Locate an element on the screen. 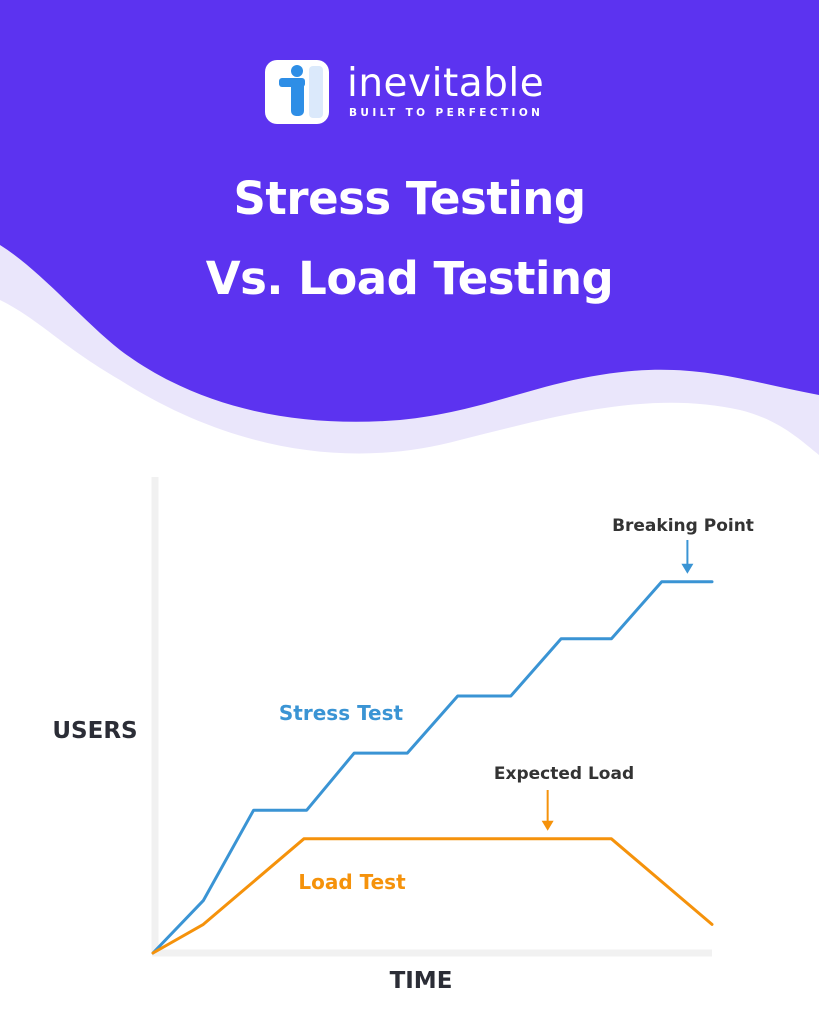 The width and height of the screenshot is (819, 1024). page-title-line-2: Vs. Load Testing is located at coordinates (409, 278).